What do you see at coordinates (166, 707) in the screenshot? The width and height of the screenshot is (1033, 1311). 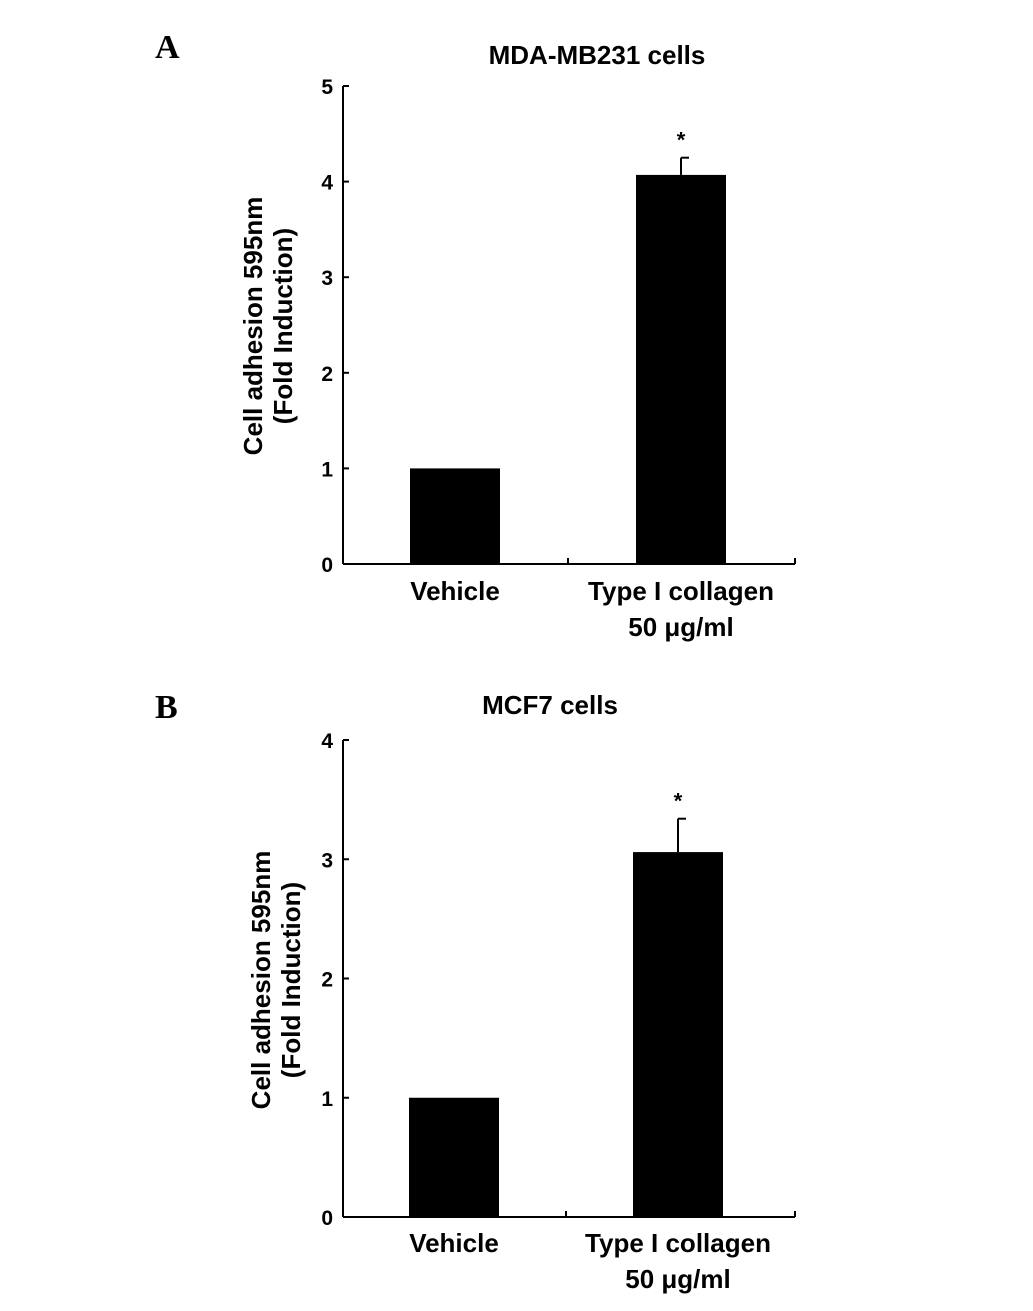 I see `panel-label: B` at bounding box center [166, 707].